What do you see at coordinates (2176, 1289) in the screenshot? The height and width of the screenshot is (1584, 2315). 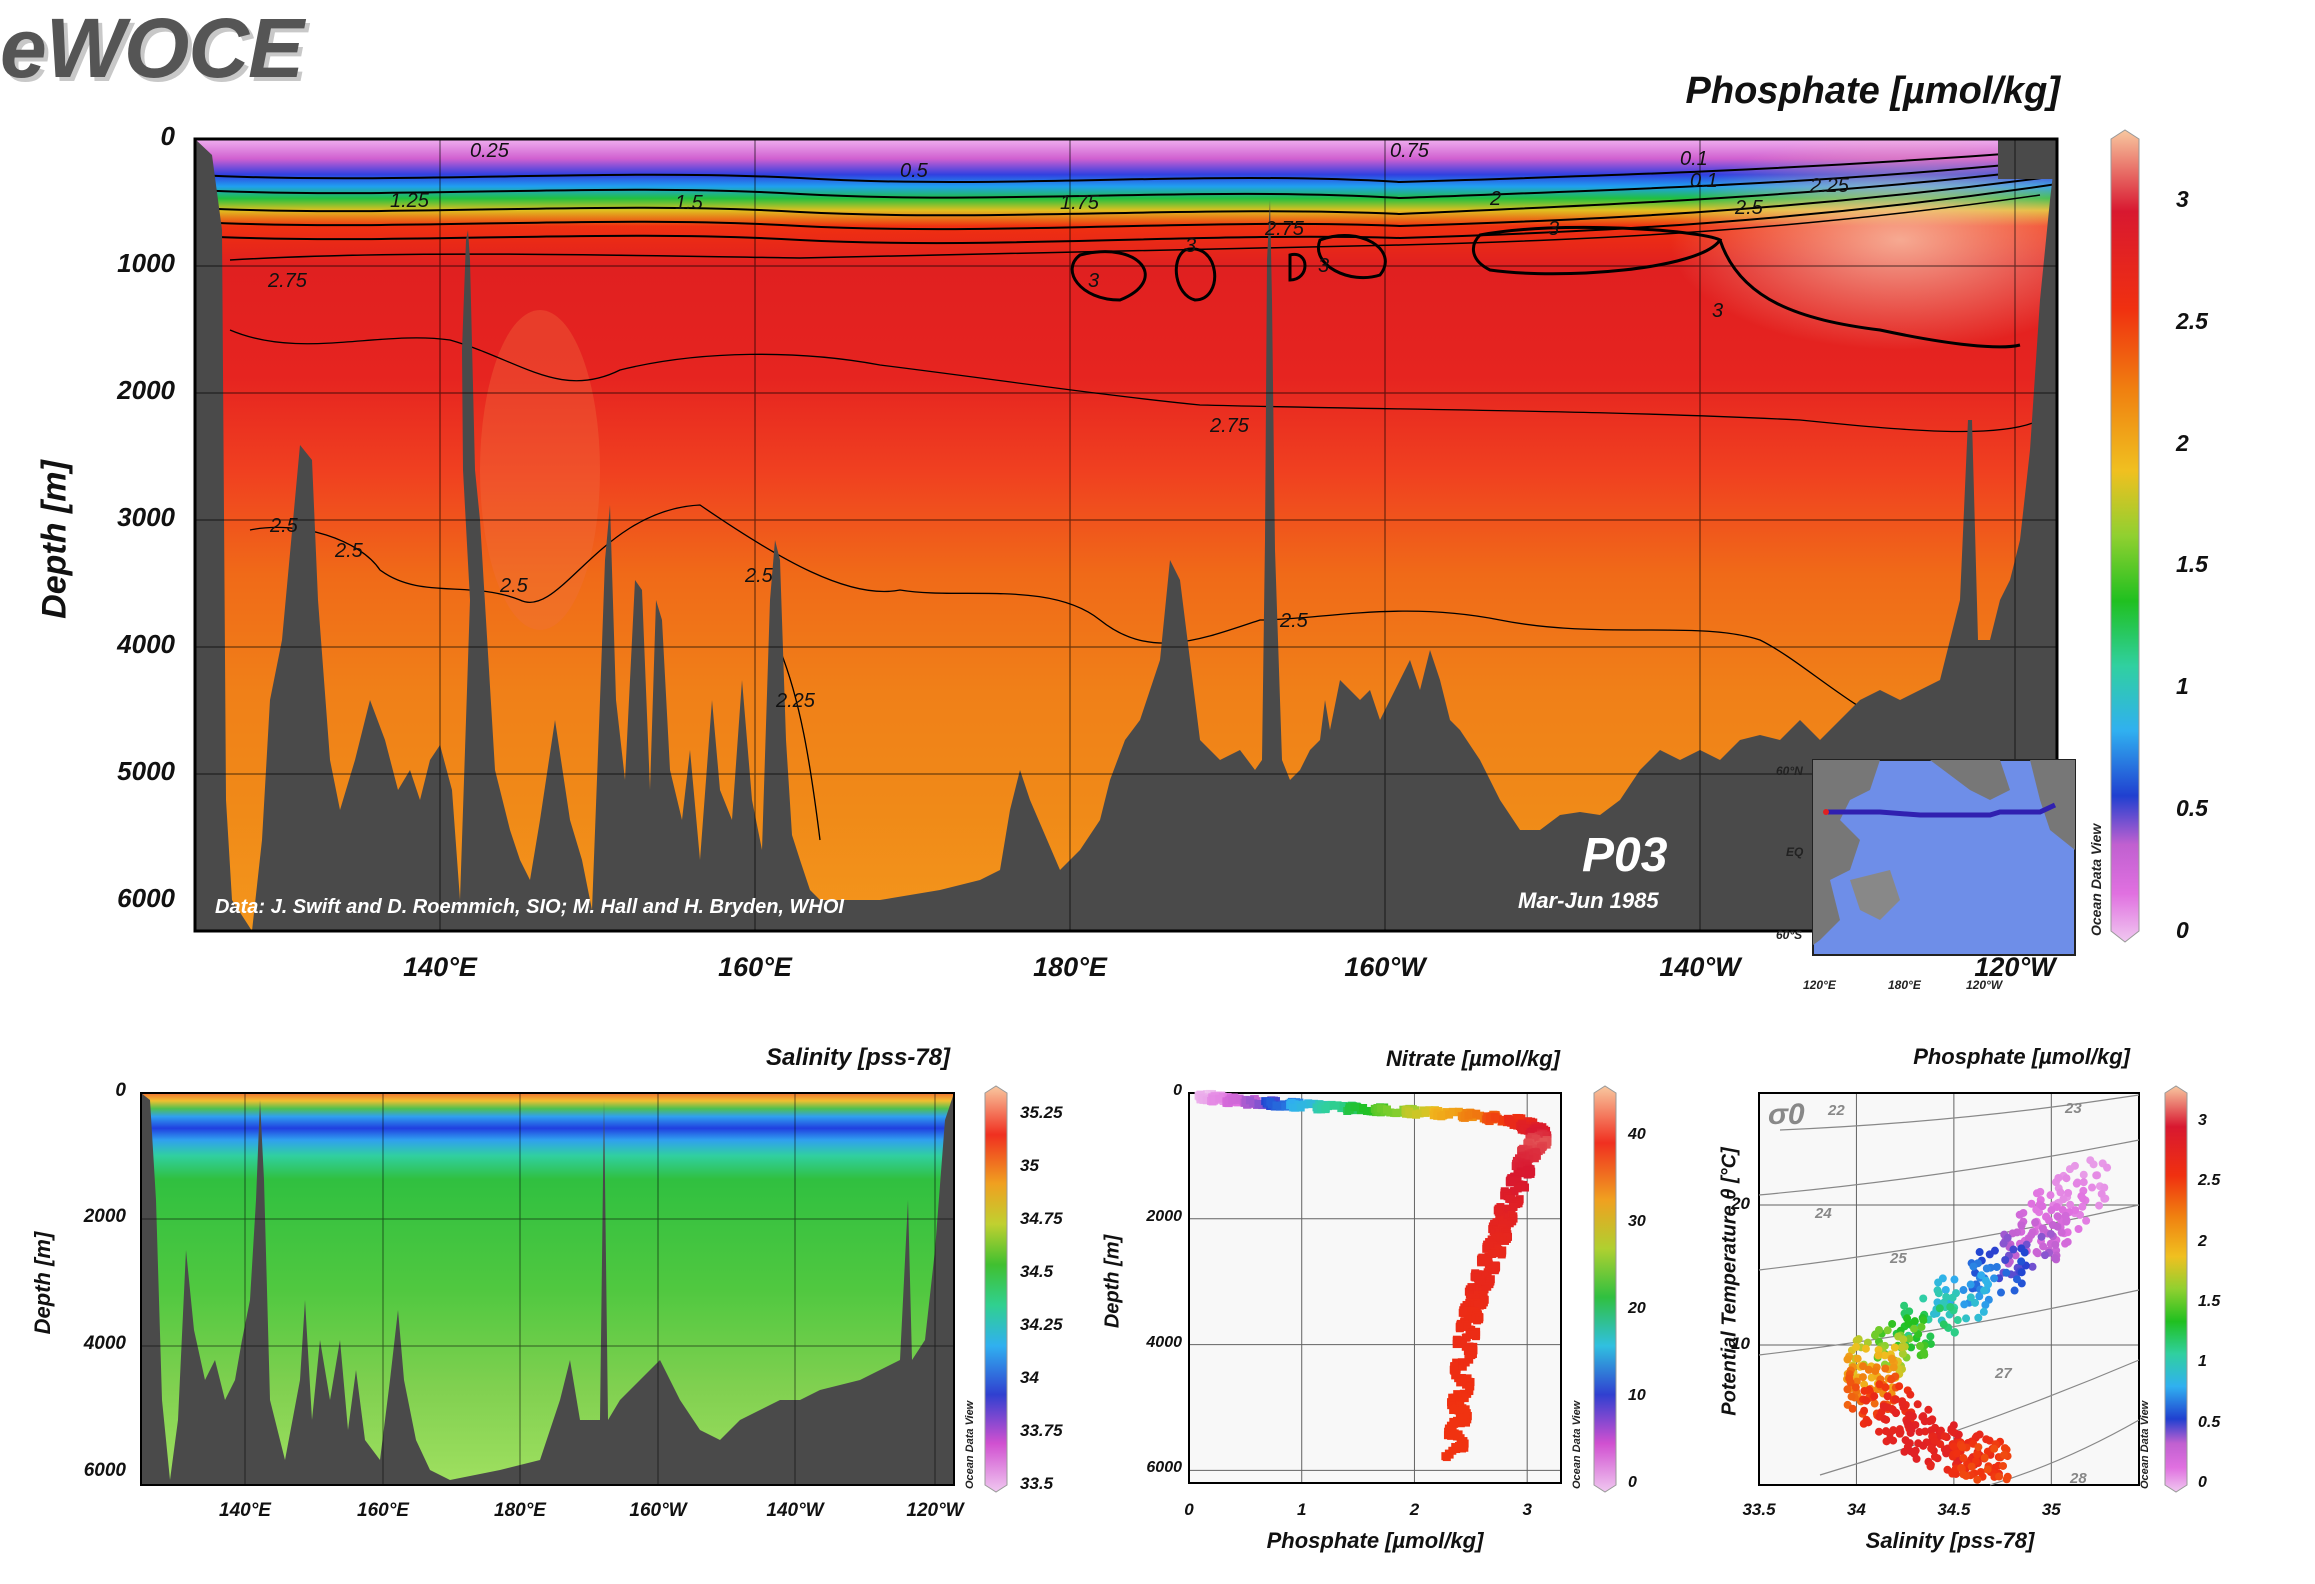 I see `ts-colorbar` at bounding box center [2176, 1289].